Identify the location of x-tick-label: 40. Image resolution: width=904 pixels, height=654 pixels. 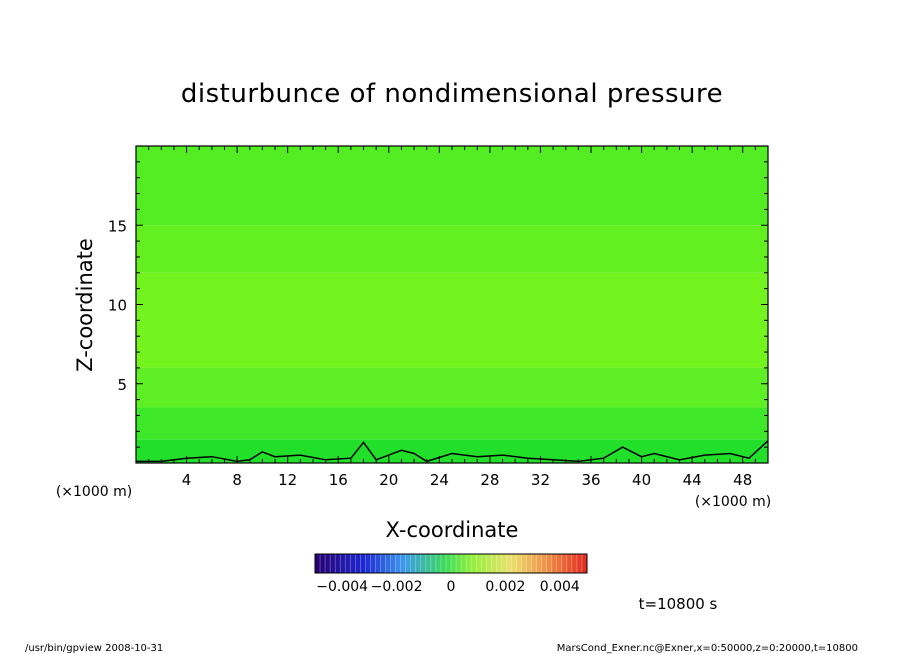
(641, 480).